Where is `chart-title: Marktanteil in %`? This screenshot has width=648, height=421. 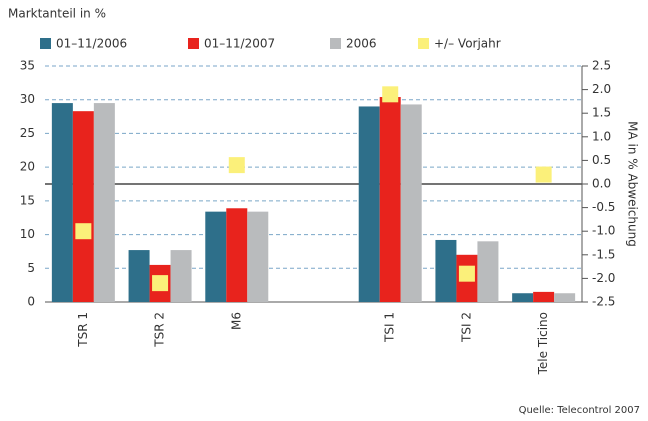
chart-title: Marktanteil in % is located at coordinates (57, 14).